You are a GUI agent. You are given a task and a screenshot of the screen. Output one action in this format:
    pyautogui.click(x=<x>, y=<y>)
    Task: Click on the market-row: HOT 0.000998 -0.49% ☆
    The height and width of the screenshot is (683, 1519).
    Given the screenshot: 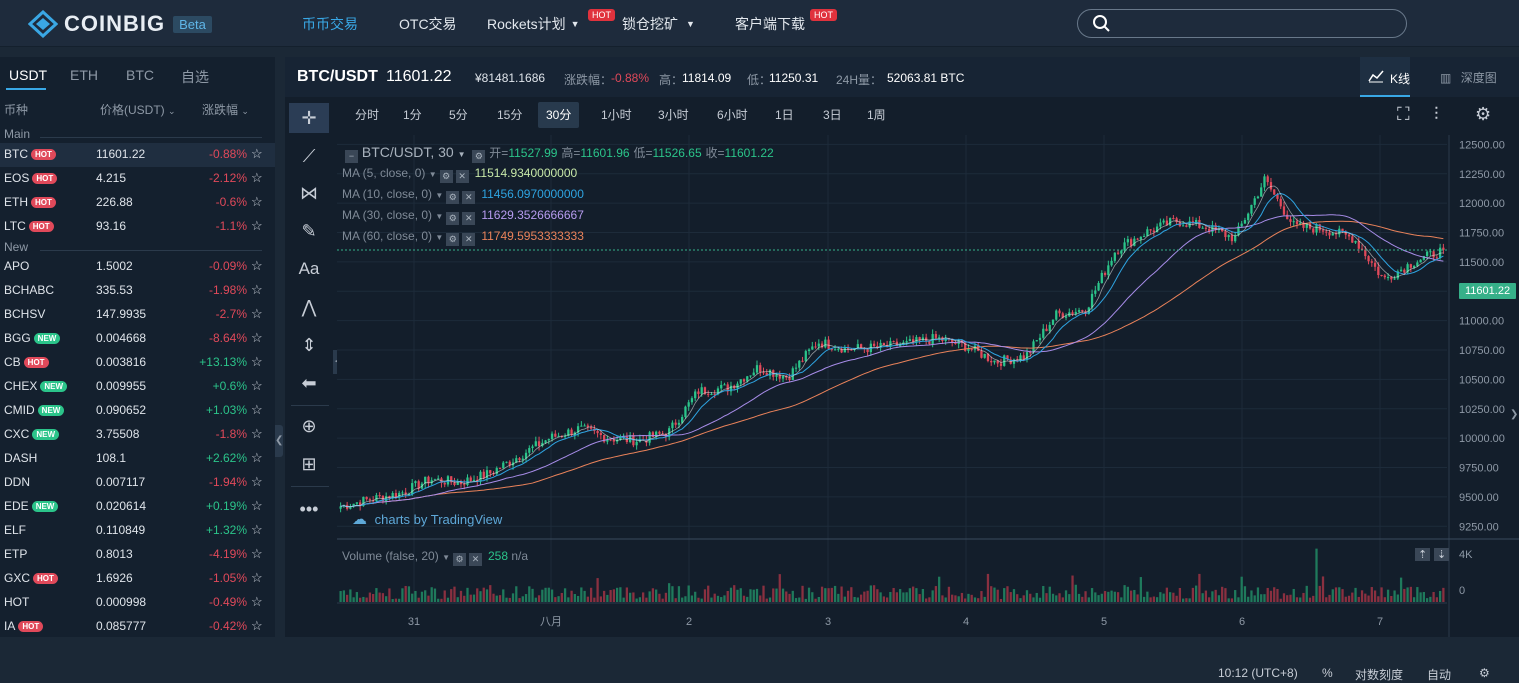 What is the action you would take?
    pyautogui.click(x=137, y=603)
    